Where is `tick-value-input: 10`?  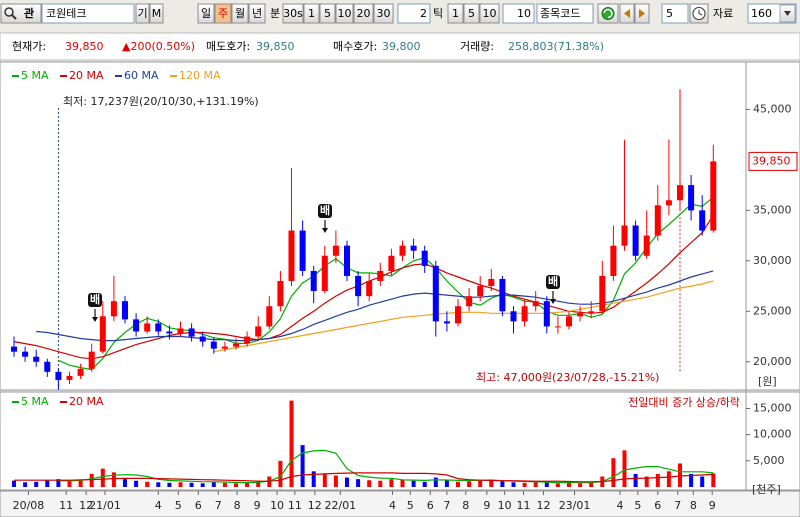
tick-value-input: 10 is located at coordinates (524, 13).